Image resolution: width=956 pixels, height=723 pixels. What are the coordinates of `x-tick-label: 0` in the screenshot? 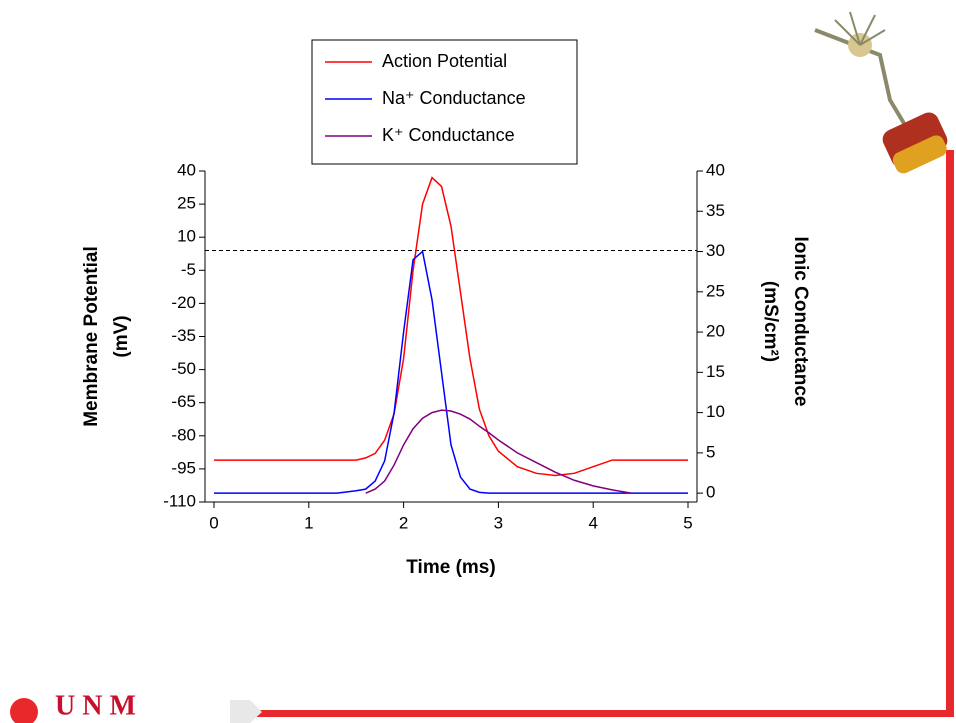 It's located at (213, 522).